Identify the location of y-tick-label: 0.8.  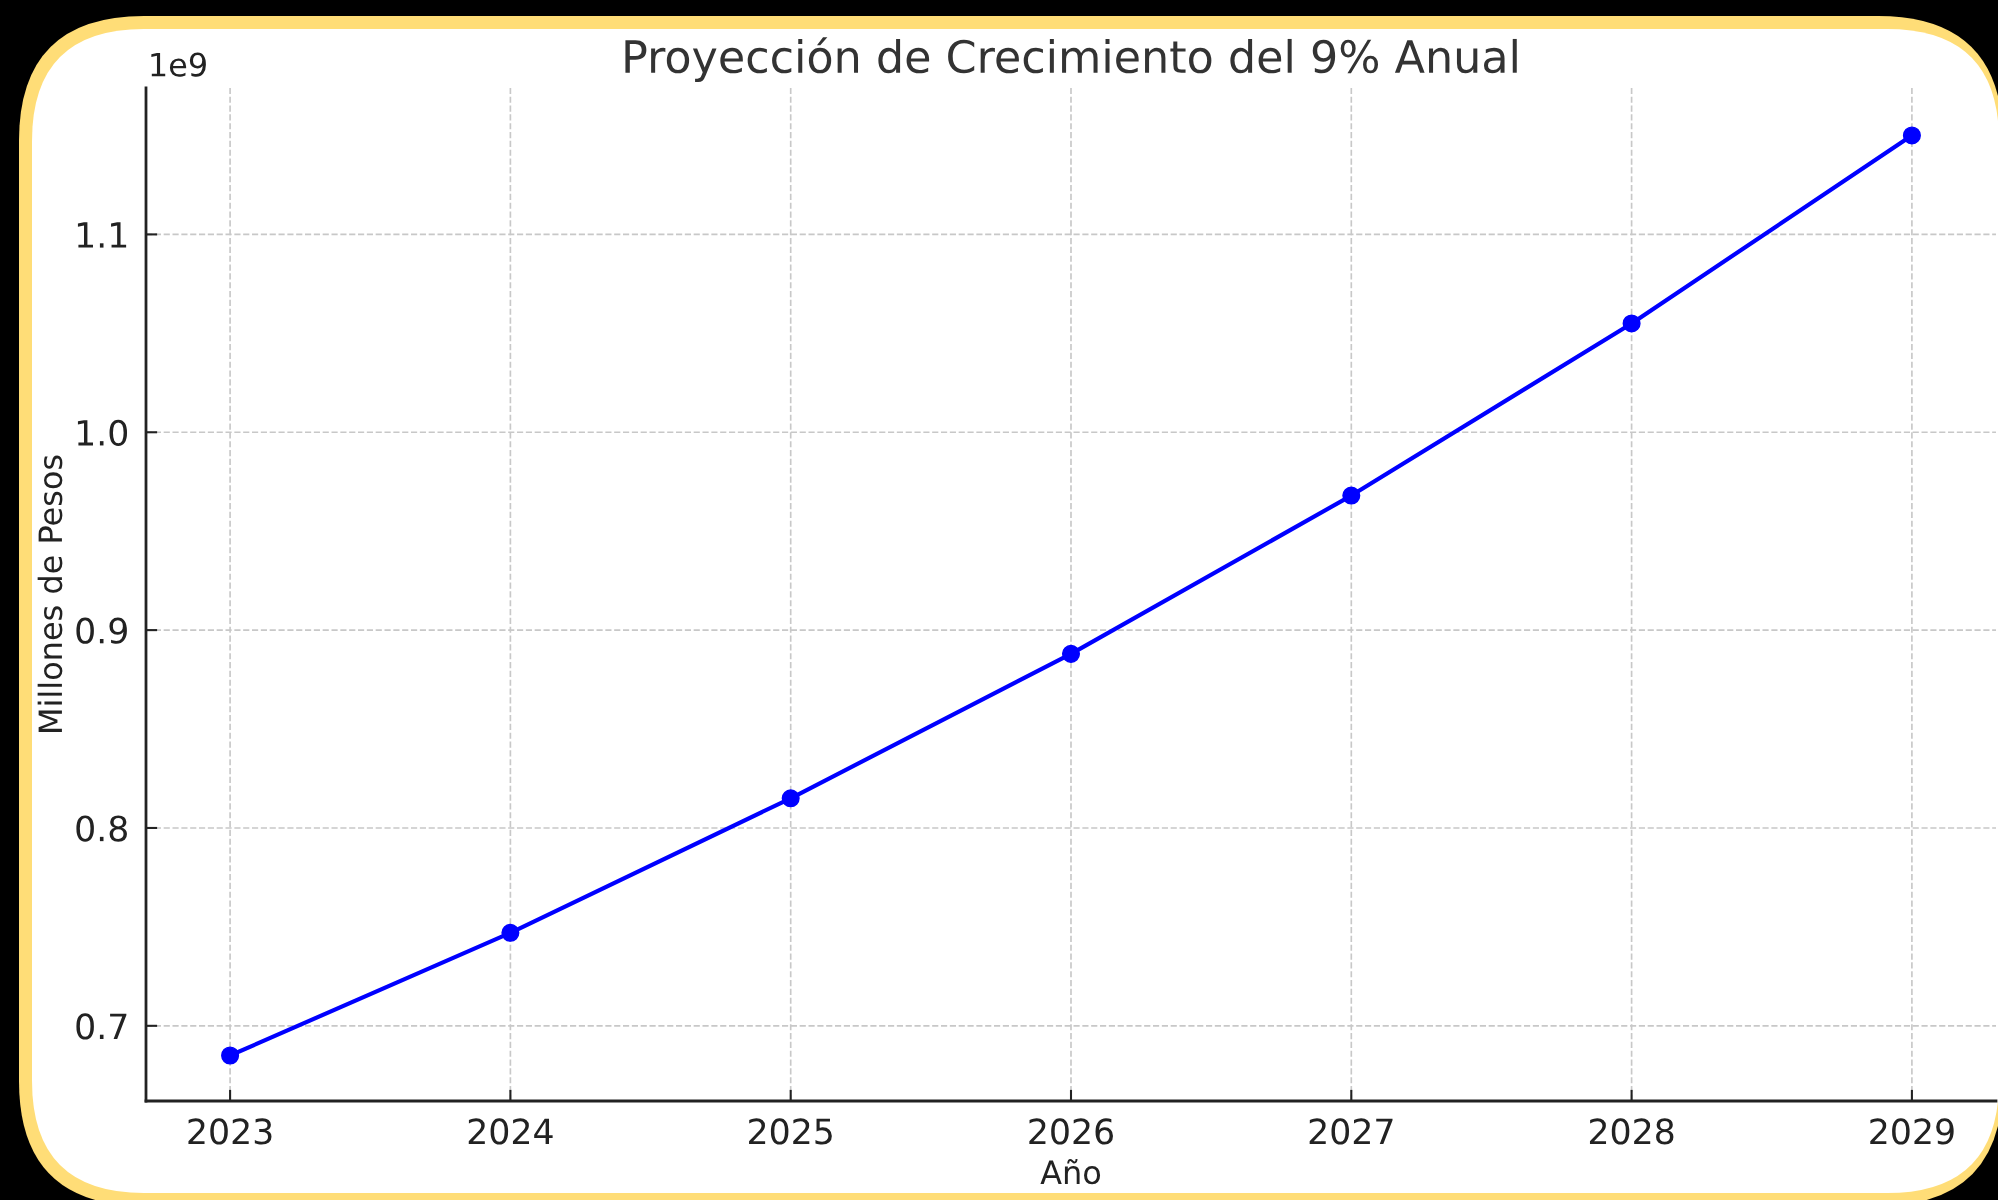
(101, 828).